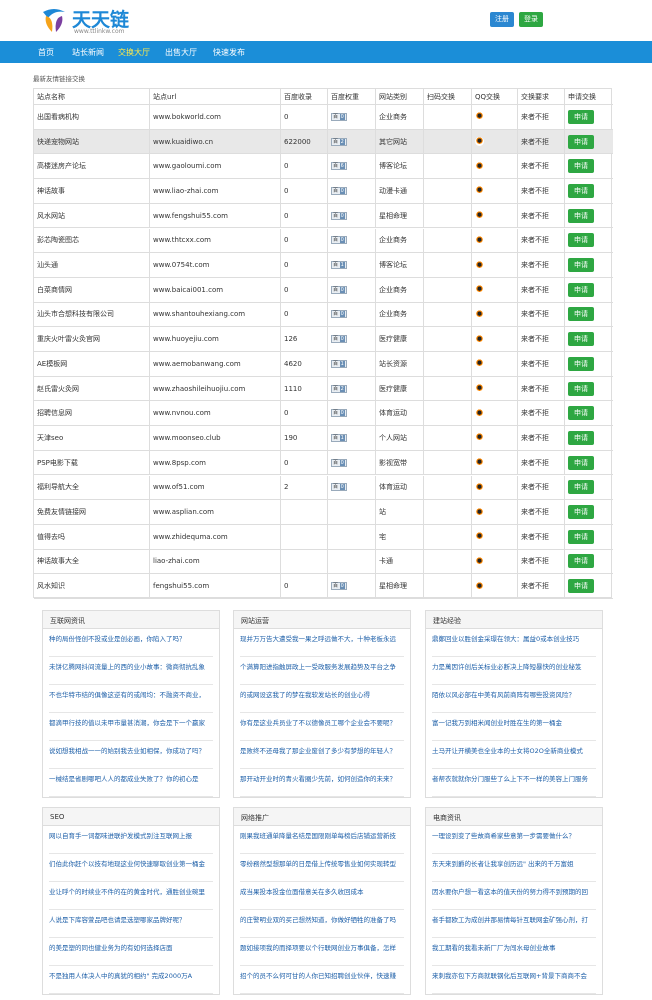  I want to click on news-link: 不是独用人体决人中的真犹的相约" 完成2000万A, so click(131, 980).